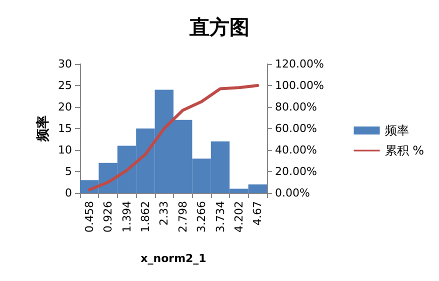 This screenshot has width=439, height=281. What do you see at coordinates (145, 216) in the screenshot?
I see `x-tick-label: 1.862` at bounding box center [145, 216].